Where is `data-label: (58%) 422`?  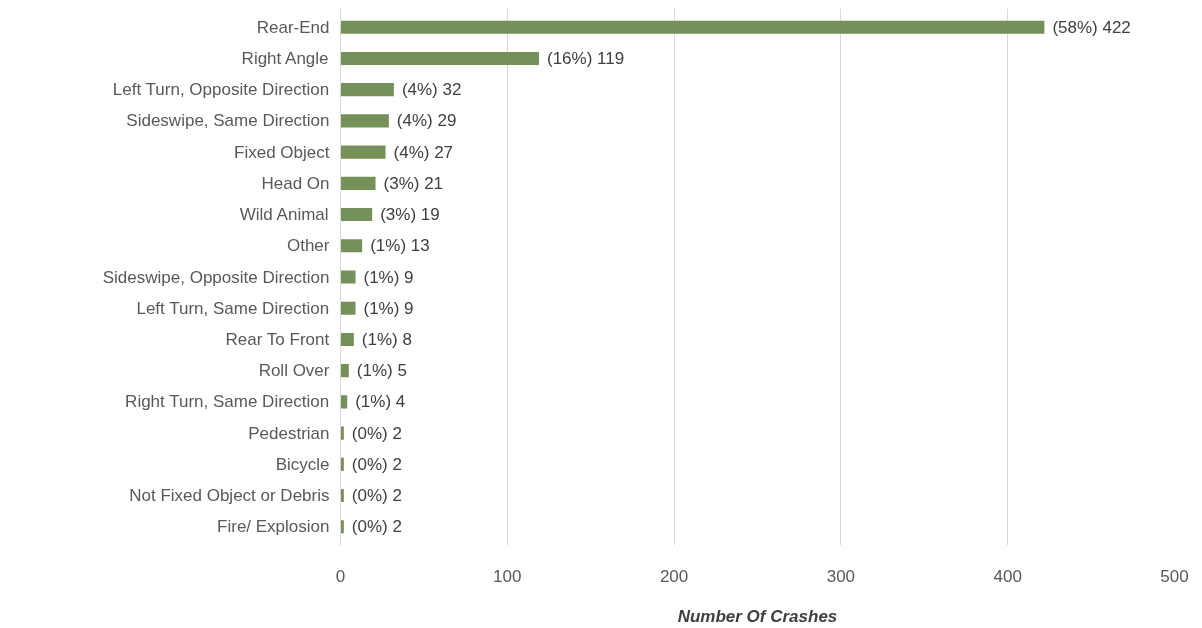 data-label: (58%) 422 is located at coordinates (1091, 27).